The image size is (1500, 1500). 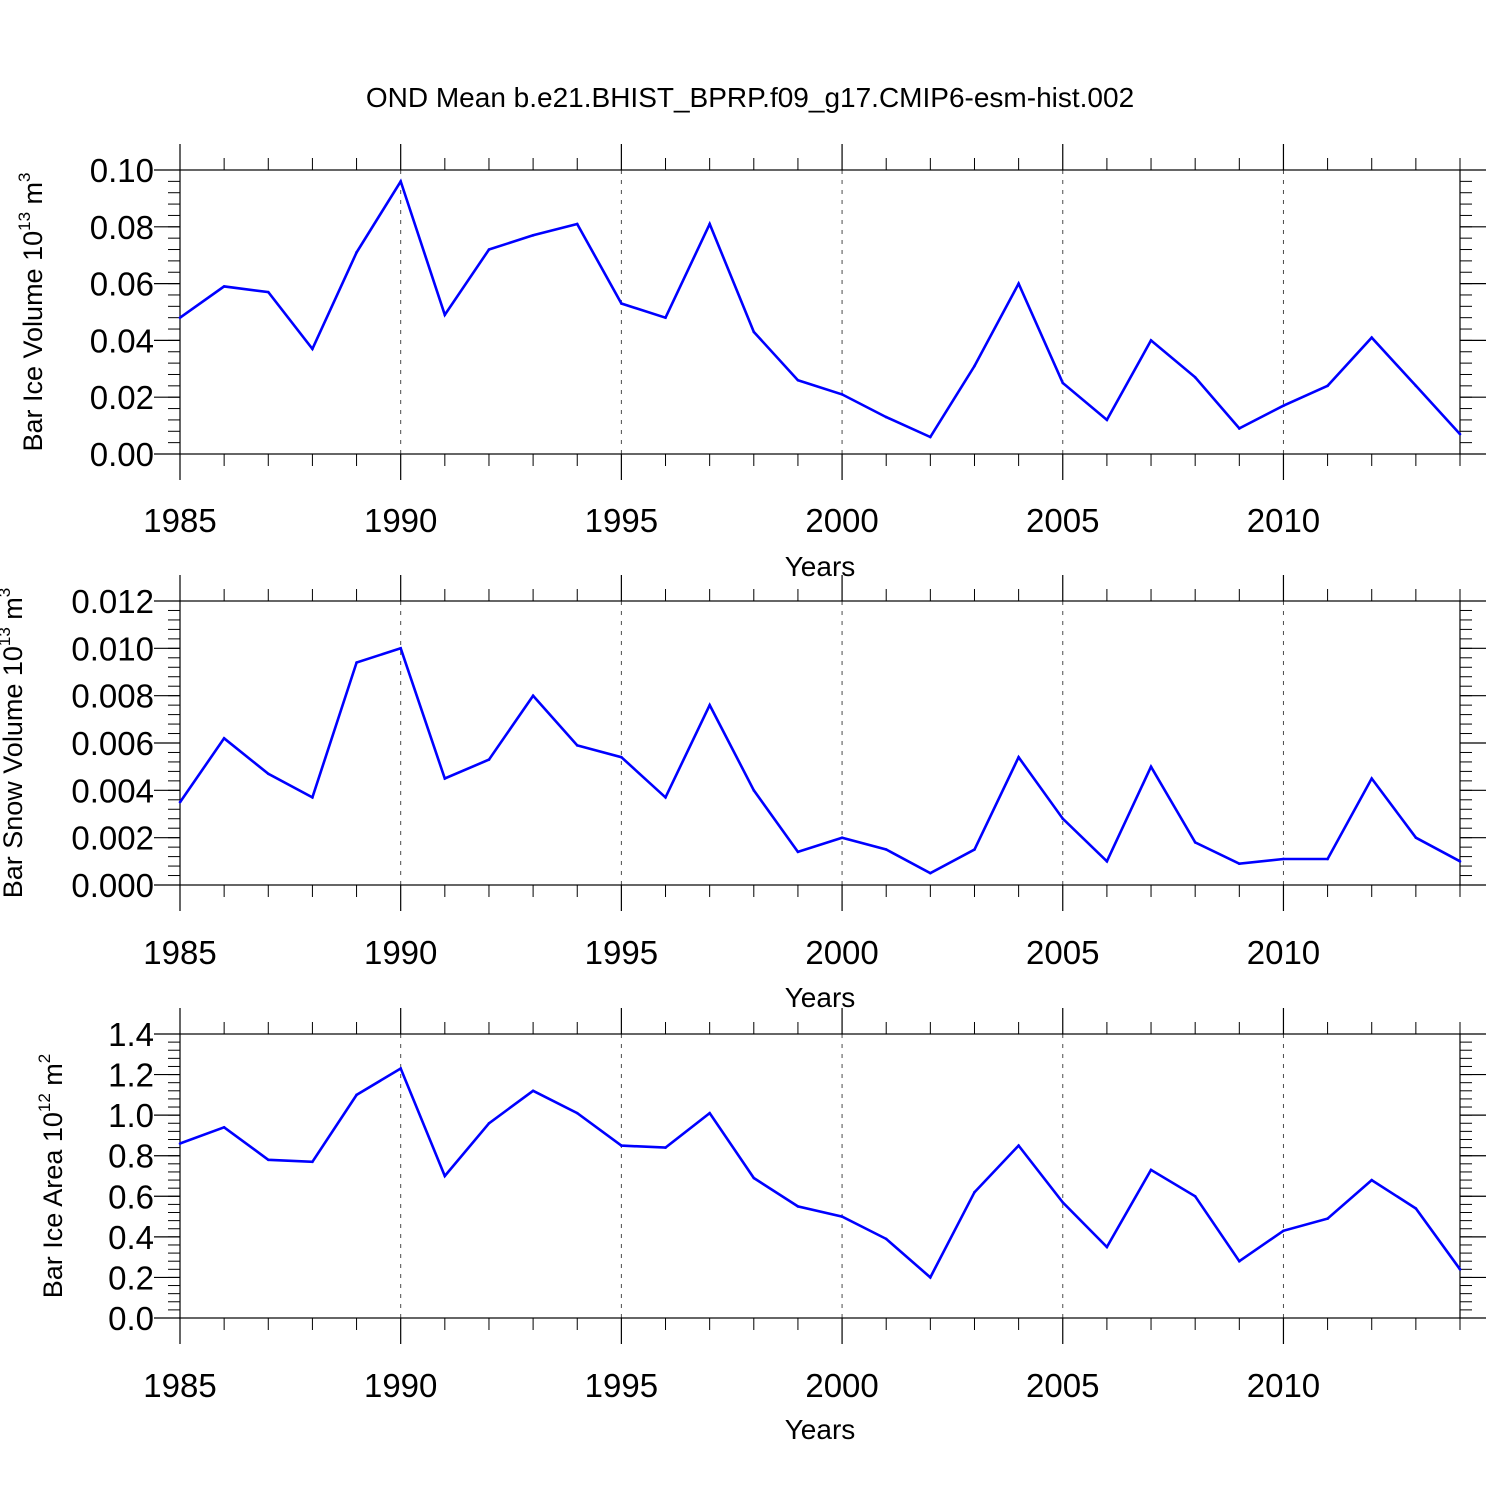 What do you see at coordinates (122, 284) in the screenshot?
I see `y-tick-label: 0.06` at bounding box center [122, 284].